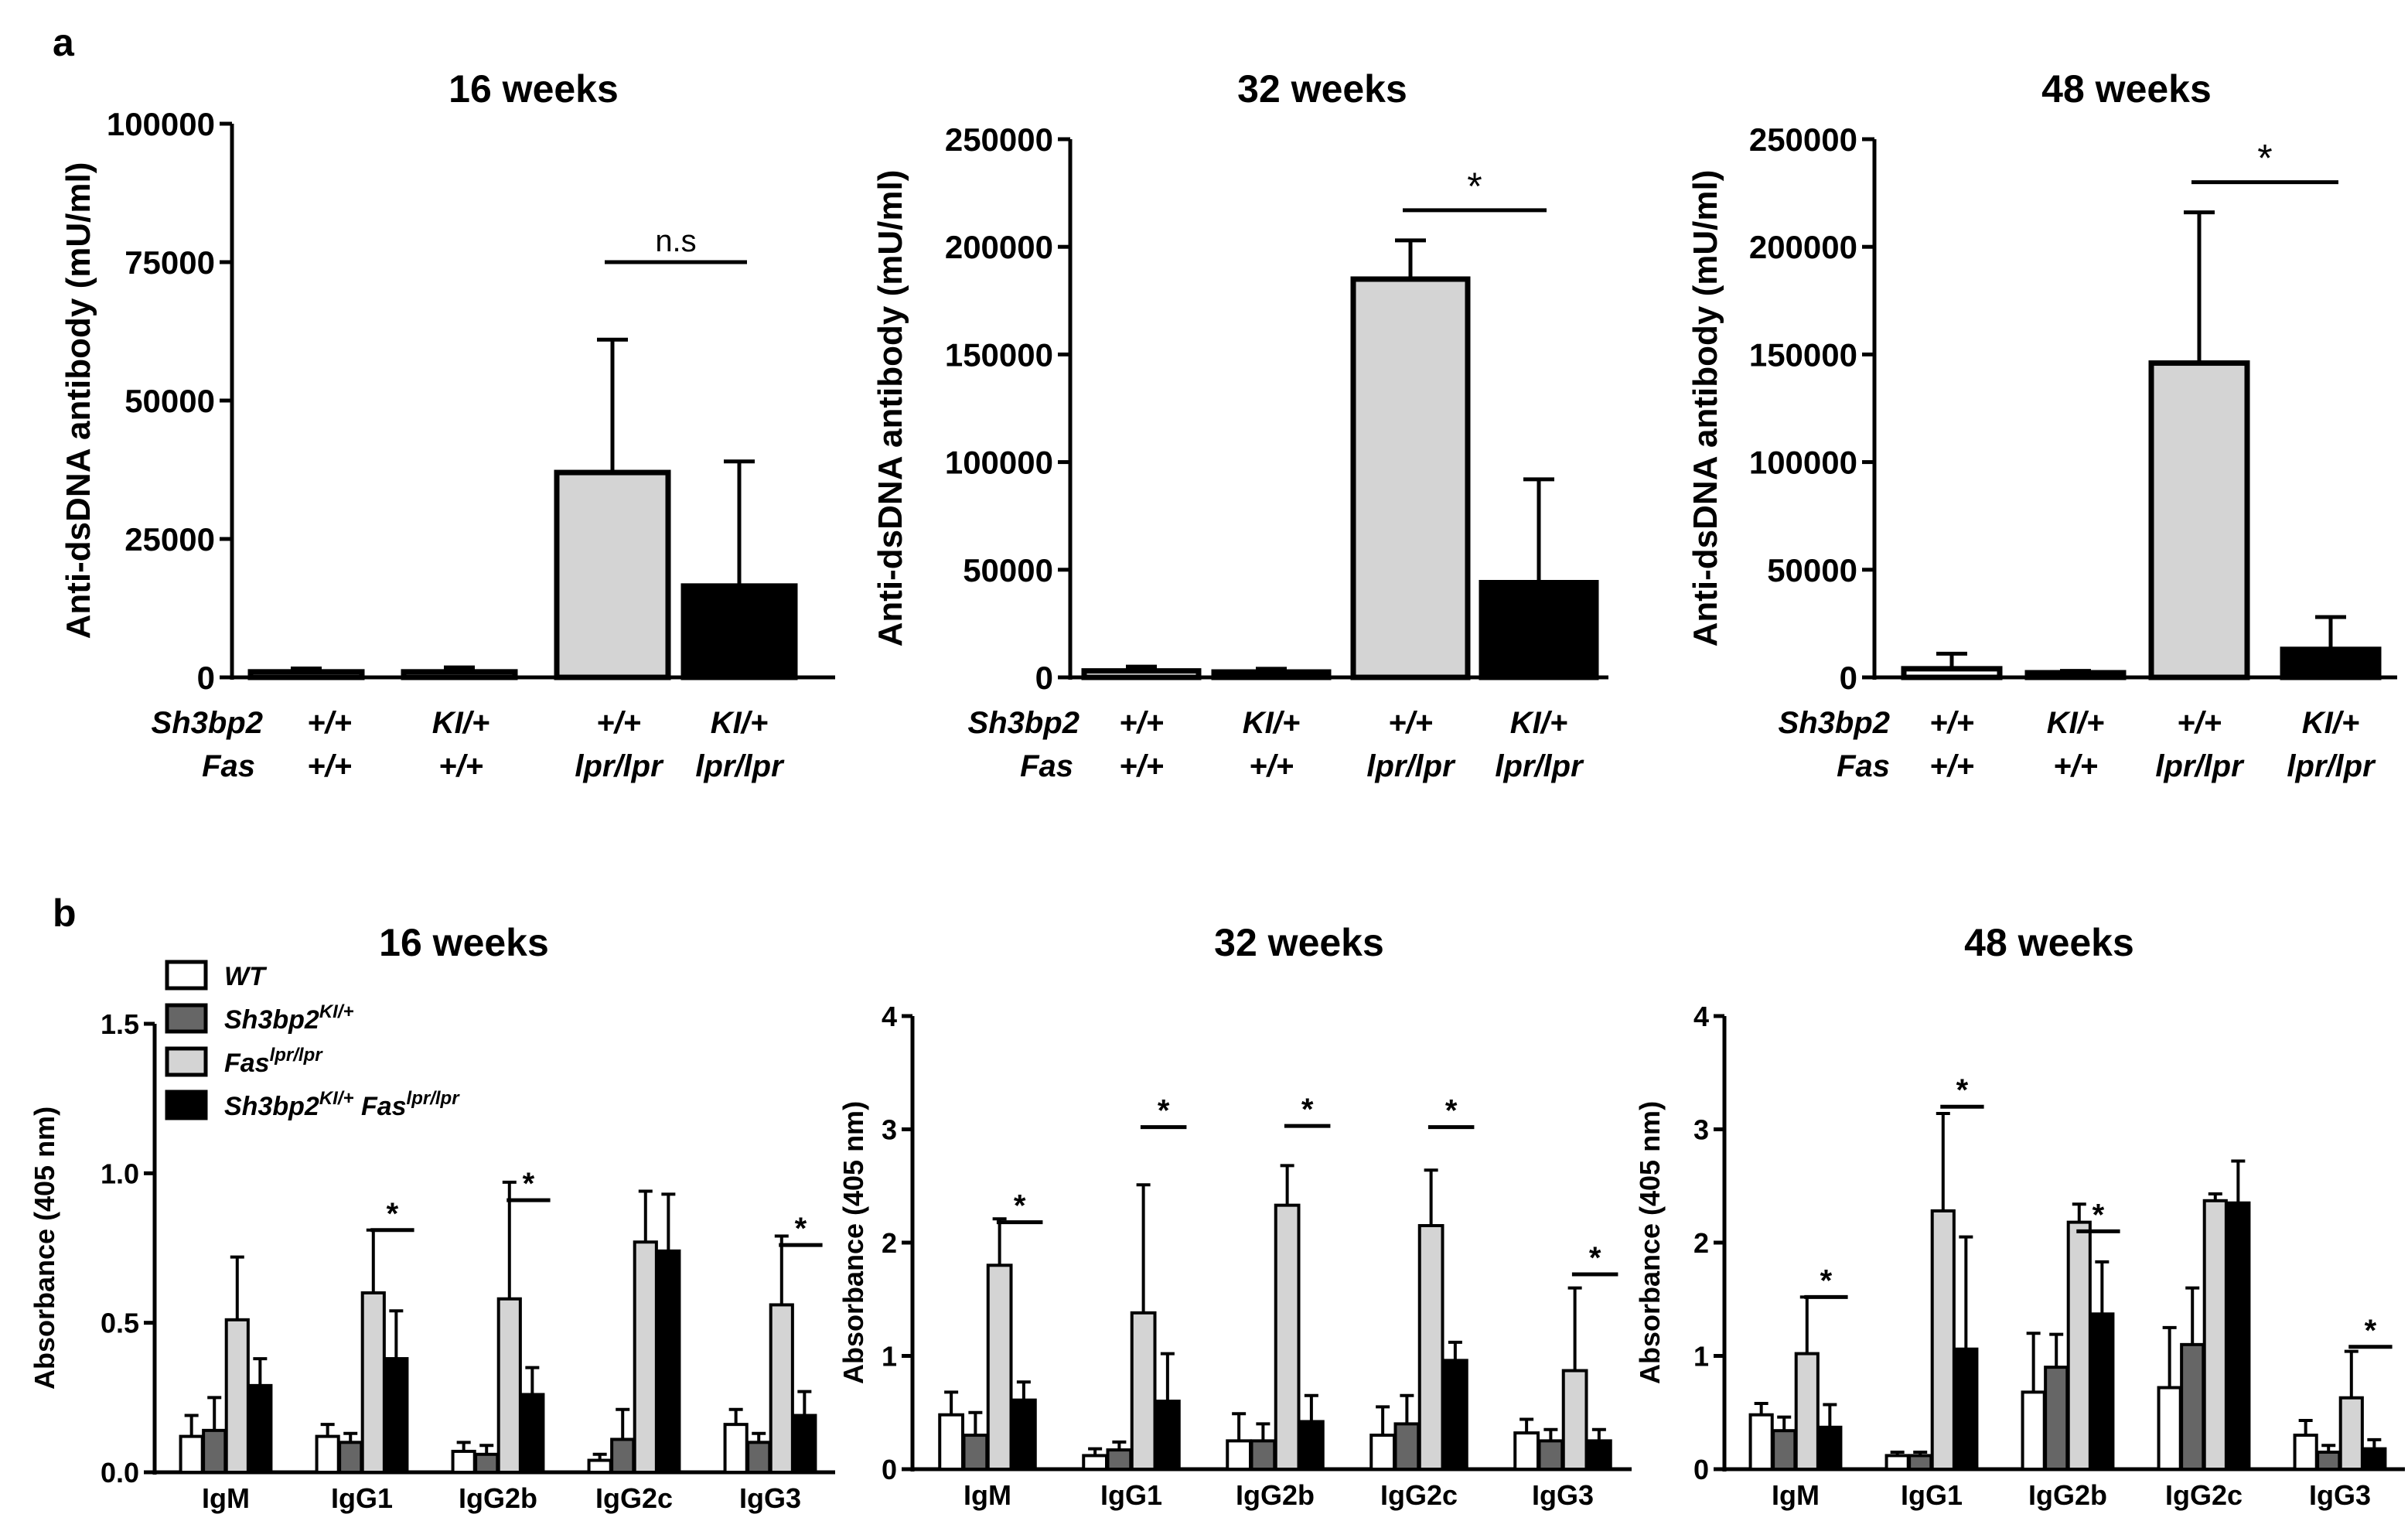 This screenshot has height=1538, width=2408. What do you see at coordinates (1701, 1017) in the screenshot?
I see `y-tick-label: 4` at bounding box center [1701, 1017].